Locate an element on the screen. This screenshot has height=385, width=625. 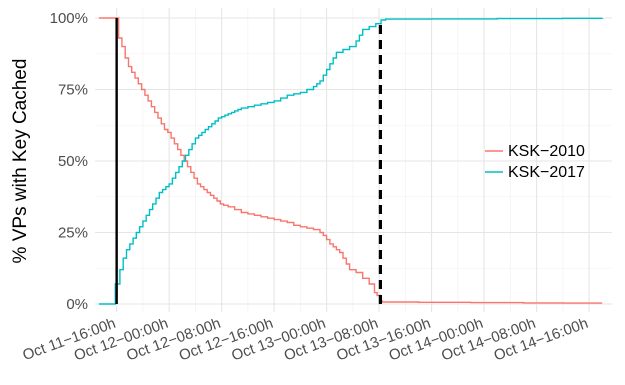
y-axis-title: % VPs with Key Cached is located at coordinates (20, 161).